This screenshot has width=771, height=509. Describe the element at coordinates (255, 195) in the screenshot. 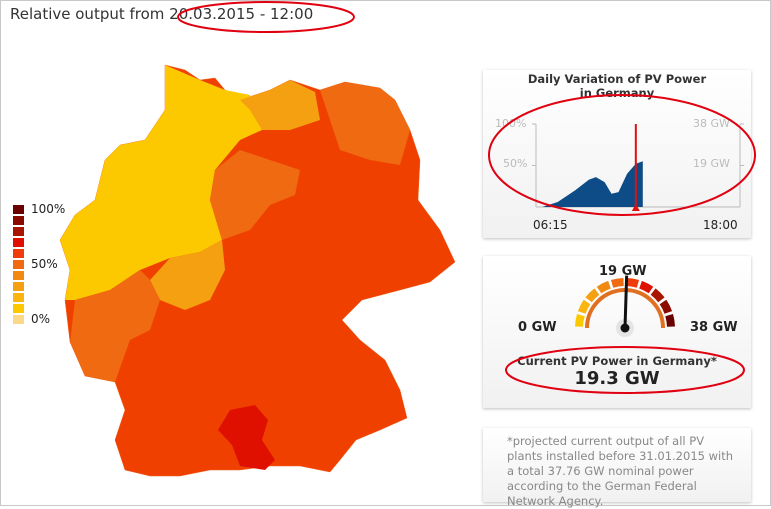

I see `map-region-central-orange` at that location.